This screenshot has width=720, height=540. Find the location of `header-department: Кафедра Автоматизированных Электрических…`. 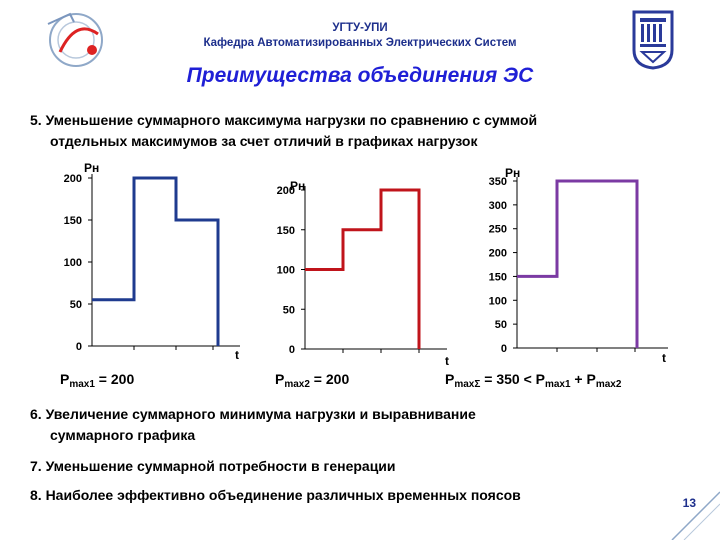

header-department: Кафедра Автоматизированных Электрических… is located at coordinates (360, 43).